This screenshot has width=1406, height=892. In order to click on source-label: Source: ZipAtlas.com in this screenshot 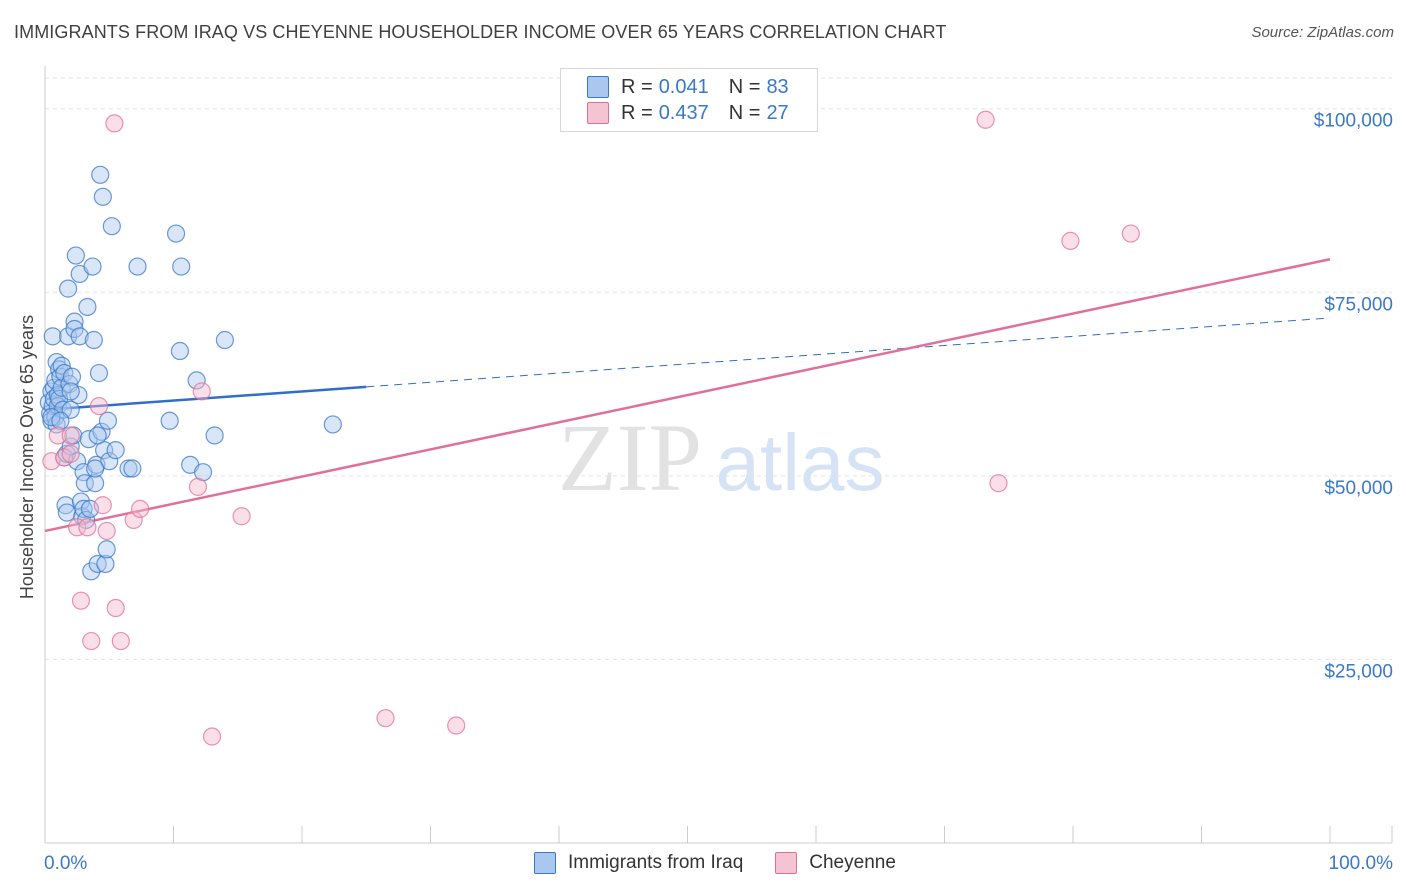, I will do `click(1322, 32)`.